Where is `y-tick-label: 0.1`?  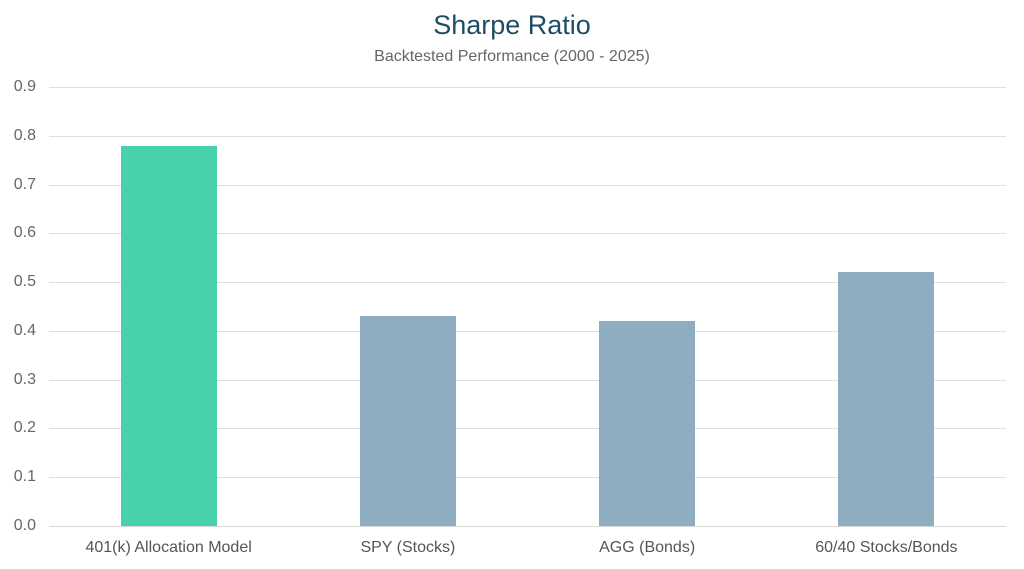
y-tick-label: 0.1 is located at coordinates (24, 477).